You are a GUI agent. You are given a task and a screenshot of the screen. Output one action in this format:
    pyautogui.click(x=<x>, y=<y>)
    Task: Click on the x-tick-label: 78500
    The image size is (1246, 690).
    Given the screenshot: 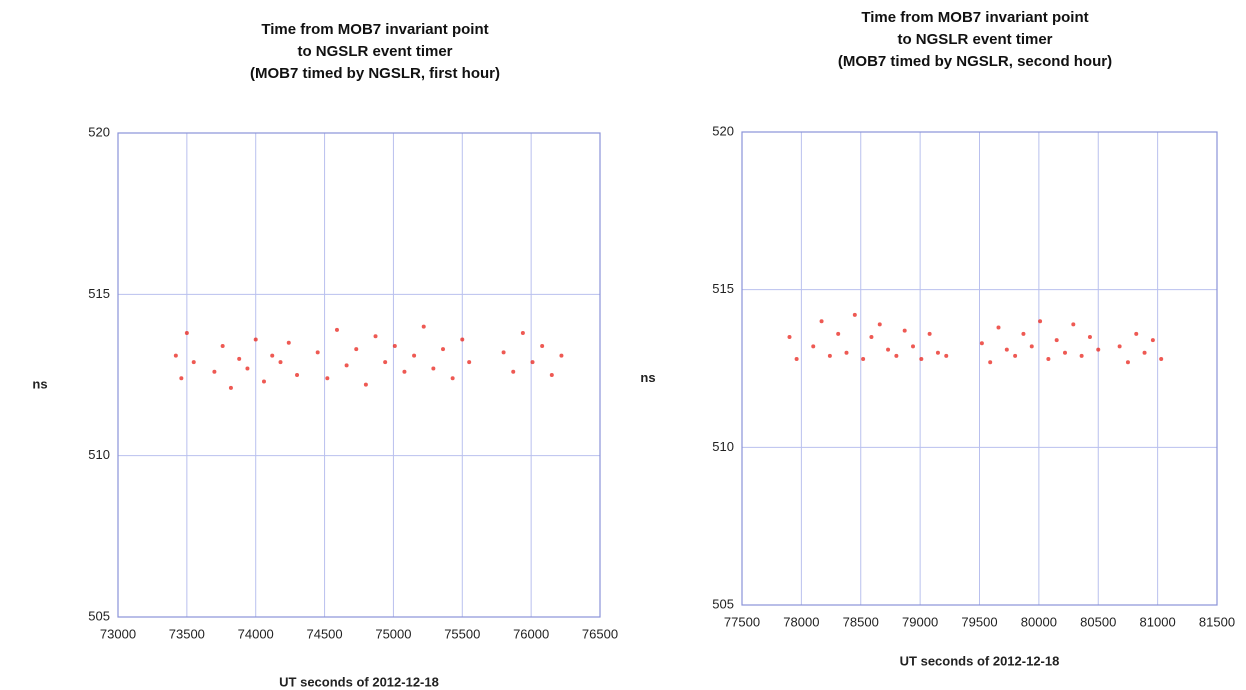 What is the action you would take?
    pyautogui.click(x=861, y=621)
    